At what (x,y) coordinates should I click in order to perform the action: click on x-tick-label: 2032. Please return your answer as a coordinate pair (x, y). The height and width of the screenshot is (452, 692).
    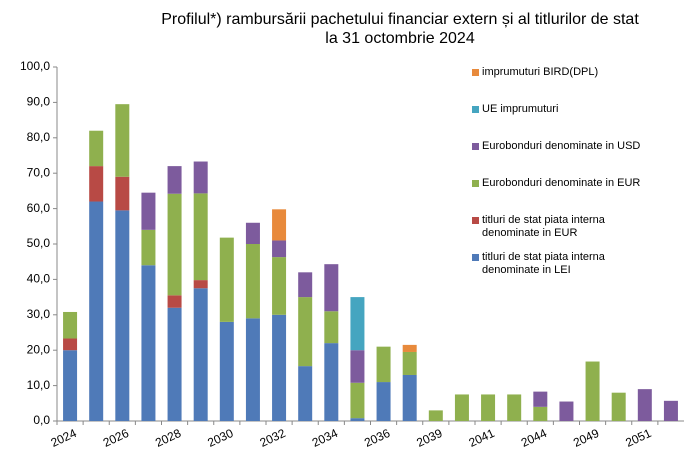
    Looking at the image, I should click on (273, 438).